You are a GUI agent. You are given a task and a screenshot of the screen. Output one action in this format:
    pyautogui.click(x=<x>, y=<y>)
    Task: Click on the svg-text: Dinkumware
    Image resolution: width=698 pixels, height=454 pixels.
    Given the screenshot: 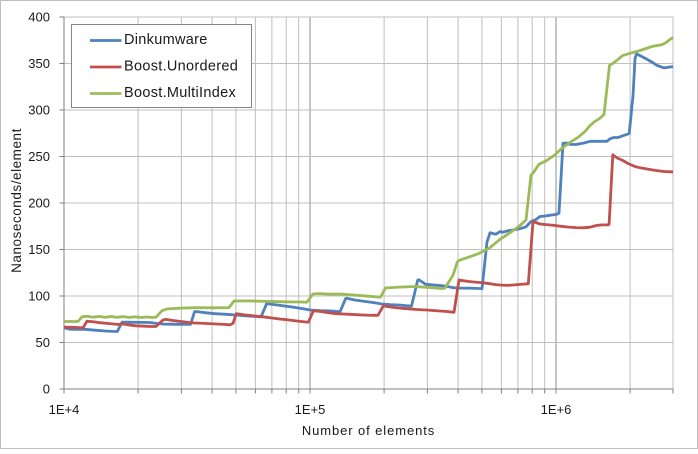 What is the action you would take?
    pyautogui.click(x=166, y=40)
    